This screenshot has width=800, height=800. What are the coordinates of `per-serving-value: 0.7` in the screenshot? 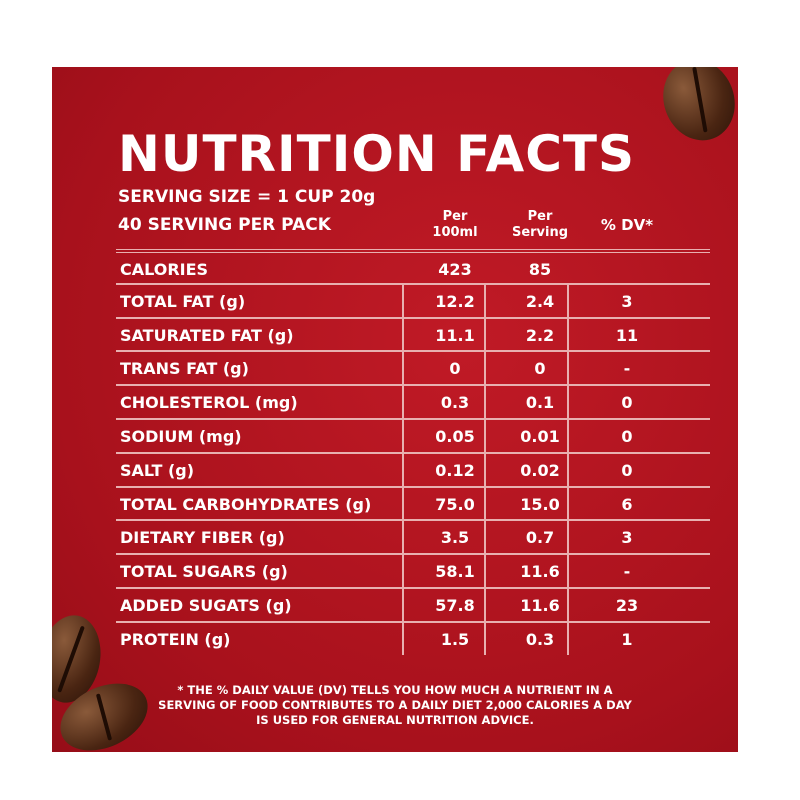 It's located at (540, 538).